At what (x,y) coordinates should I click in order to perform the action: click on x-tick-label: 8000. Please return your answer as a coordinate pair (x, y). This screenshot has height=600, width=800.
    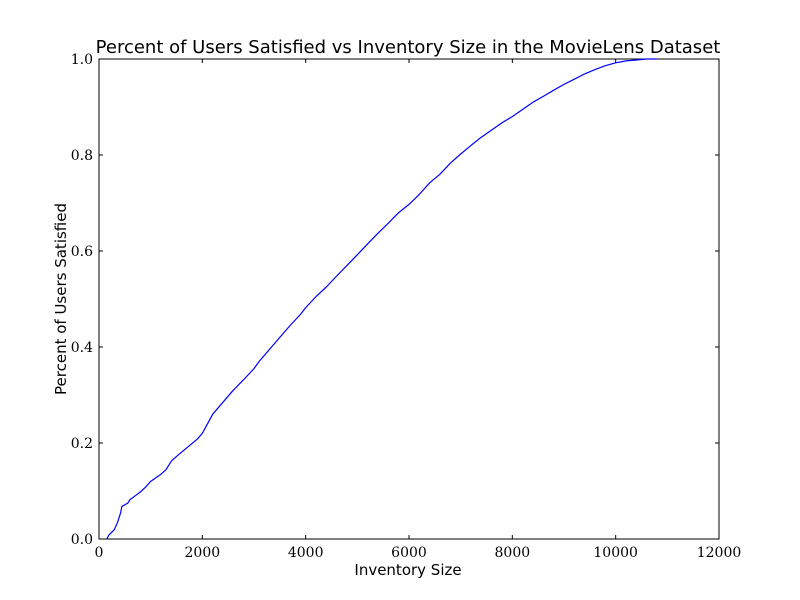
    Looking at the image, I should click on (513, 553).